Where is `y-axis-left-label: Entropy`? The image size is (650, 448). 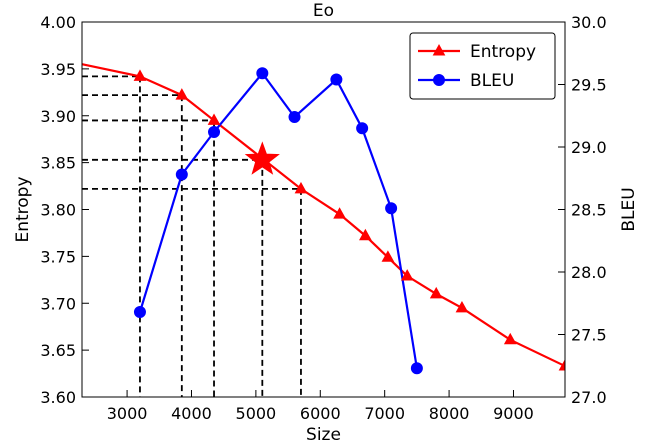 y-axis-left-label: Entropy is located at coordinates (23, 209).